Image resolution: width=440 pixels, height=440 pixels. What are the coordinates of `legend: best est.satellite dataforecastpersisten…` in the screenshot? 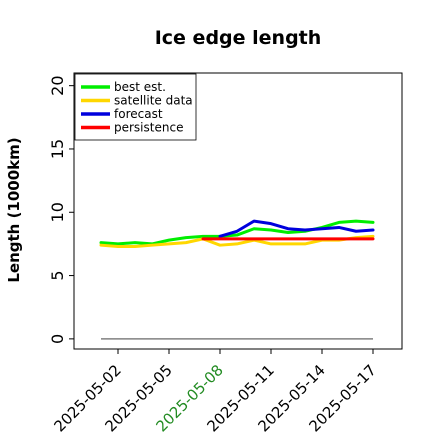 It's located at (135, 107).